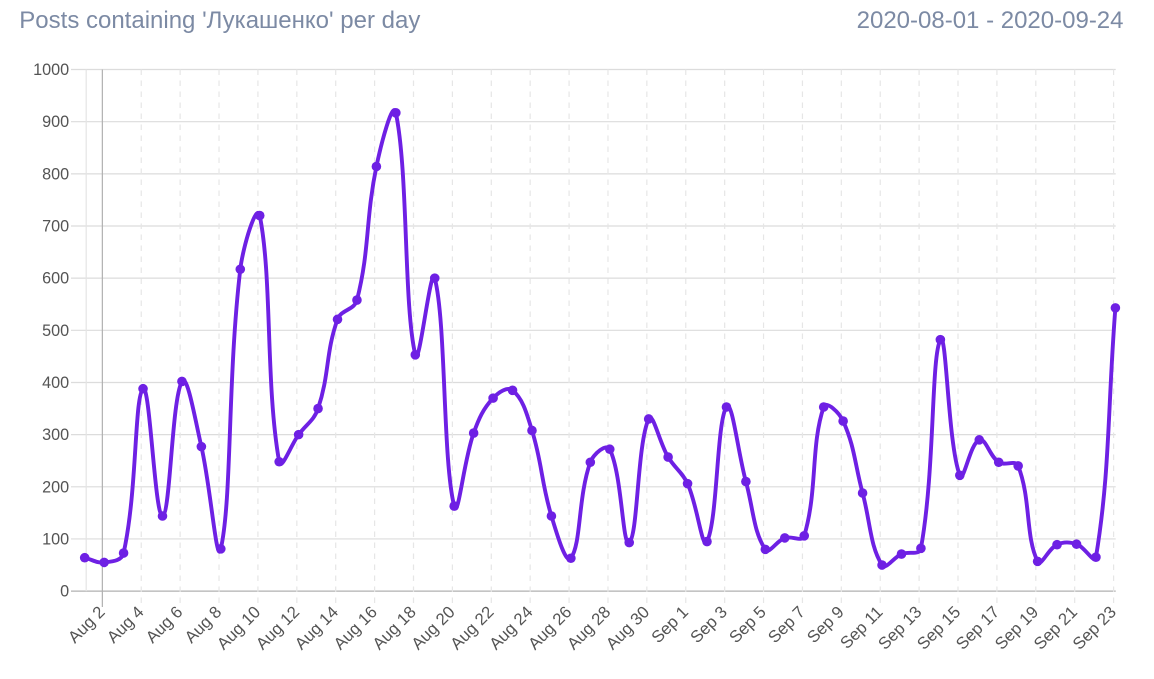 The image size is (1154, 679). Describe the element at coordinates (55, 279) in the screenshot. I see `svg-text: 600` at that location.